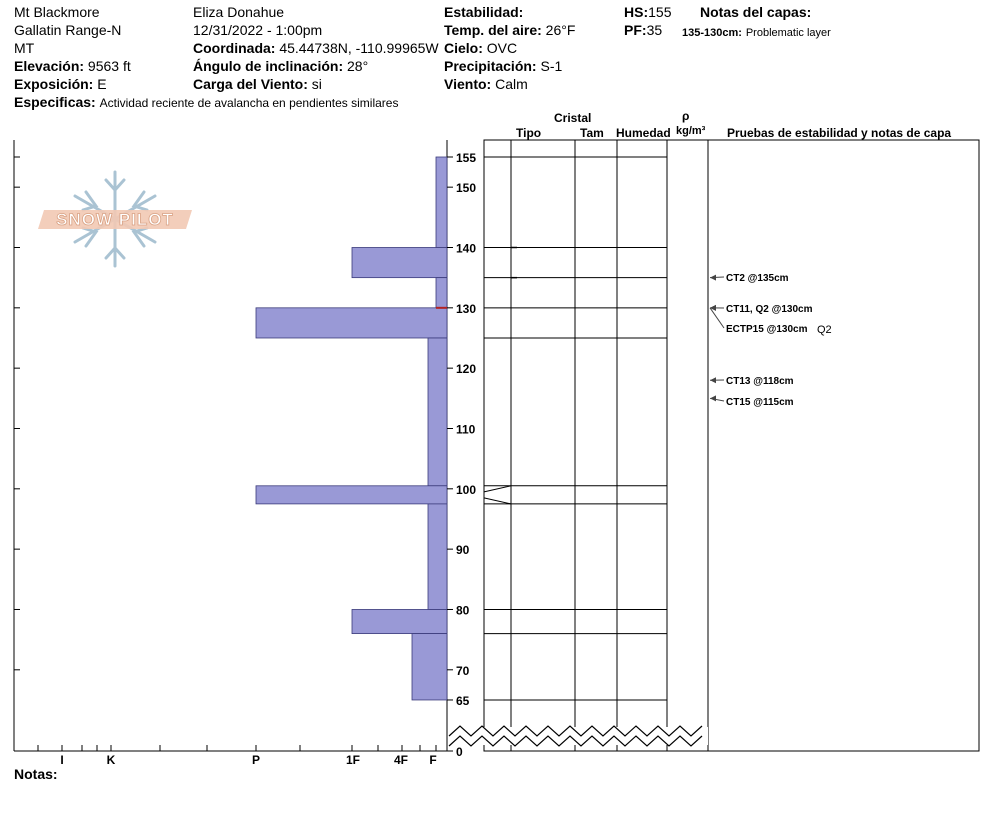 The image size is (994, 840). Describe the element at coordinates (691, 131) in the screenshot. I see `density-unit-header: kg/m³` at that location.